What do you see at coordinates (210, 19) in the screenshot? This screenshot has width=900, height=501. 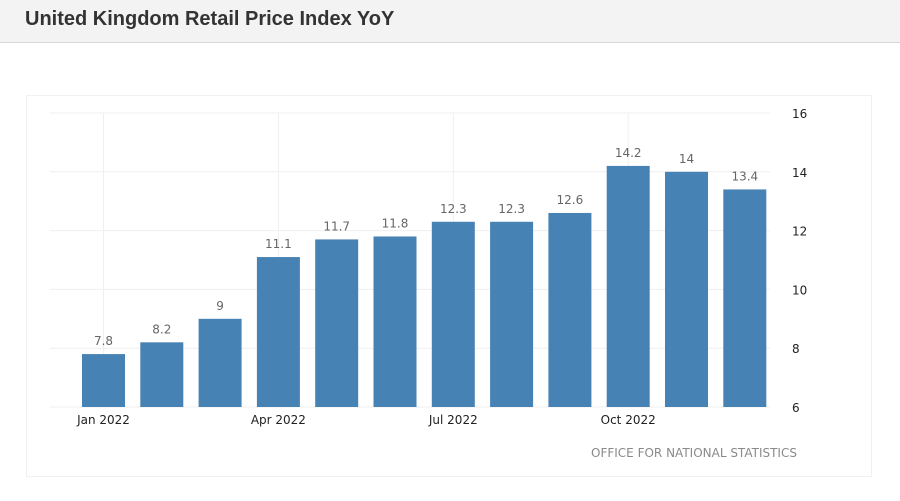 I see `page-title: United Kingdom Retail Price Index YoY` at bounding box center [210, 19].